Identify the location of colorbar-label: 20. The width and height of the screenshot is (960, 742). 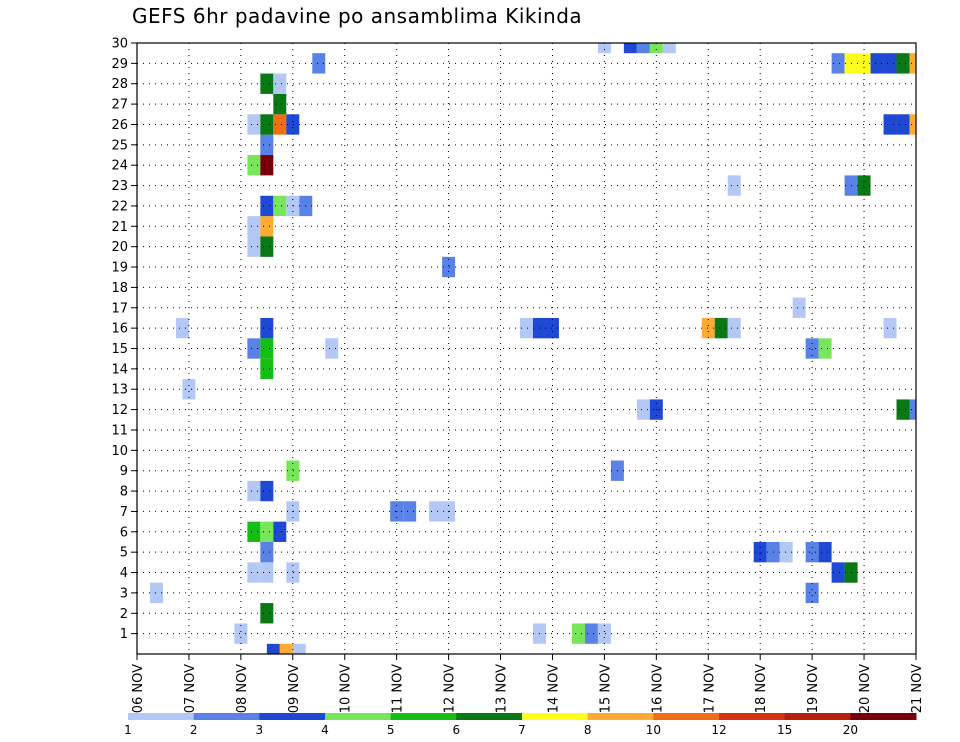
(850, 730).